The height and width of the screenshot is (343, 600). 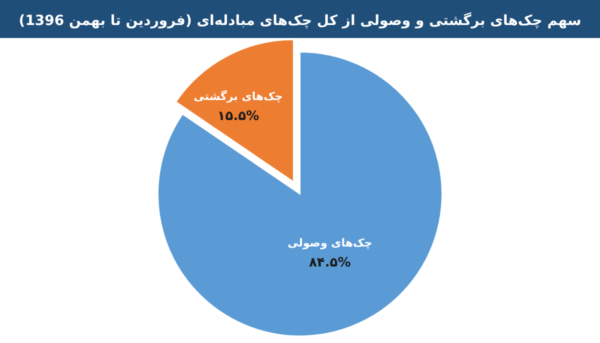 I want to click on data-label: ۱۵.۵%, so click(x=238, y=116).